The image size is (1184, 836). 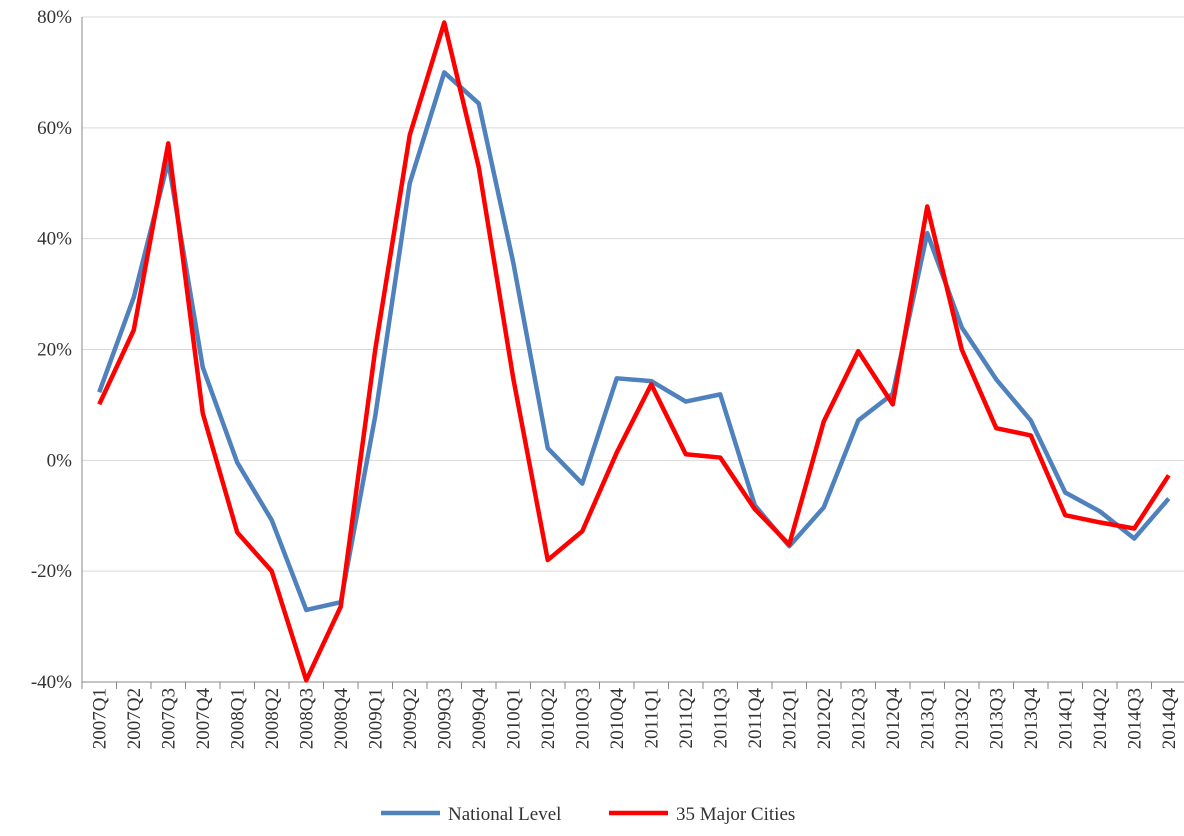 What do you see at coordinates (617, 719) in the screenshot?
I see `x-tick-label: 2010Q4` at bounding box center [617, 719].